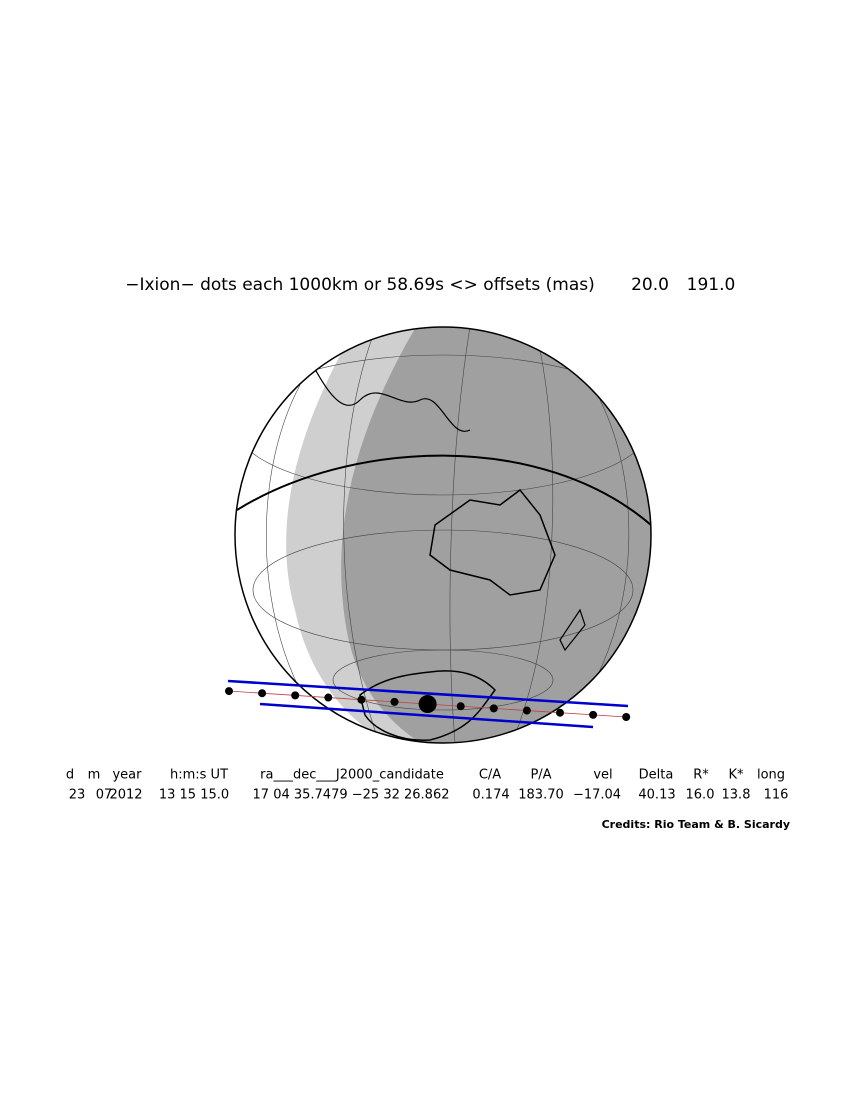 The width and height of the screenshot is (850, 1104). Describe the element at coordinates (656, 775) in the screenshot. I see `table-header: Delta` at that location.